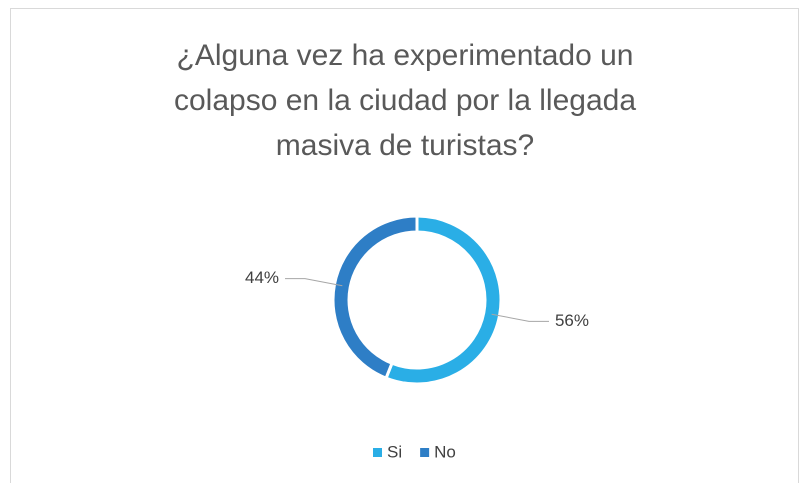 The height and width of the screenshot is (483, 811). Describe the element at coordinates (572, 320) in the screenshot. I see `data-label: 56%` at that location.